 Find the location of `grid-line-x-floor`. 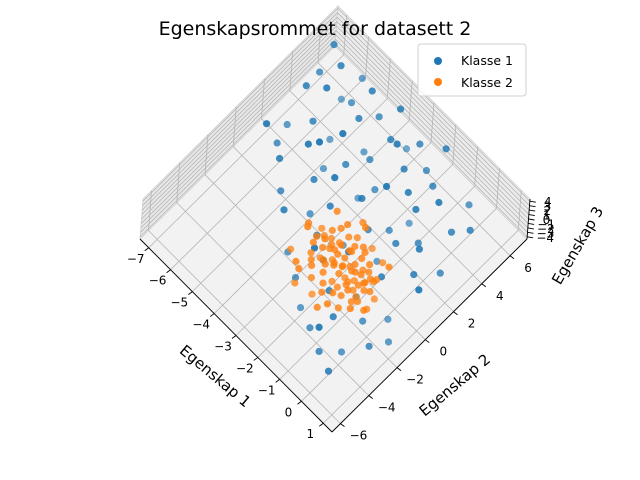

grid-line-x-floor is located at coordinates (420, 326).